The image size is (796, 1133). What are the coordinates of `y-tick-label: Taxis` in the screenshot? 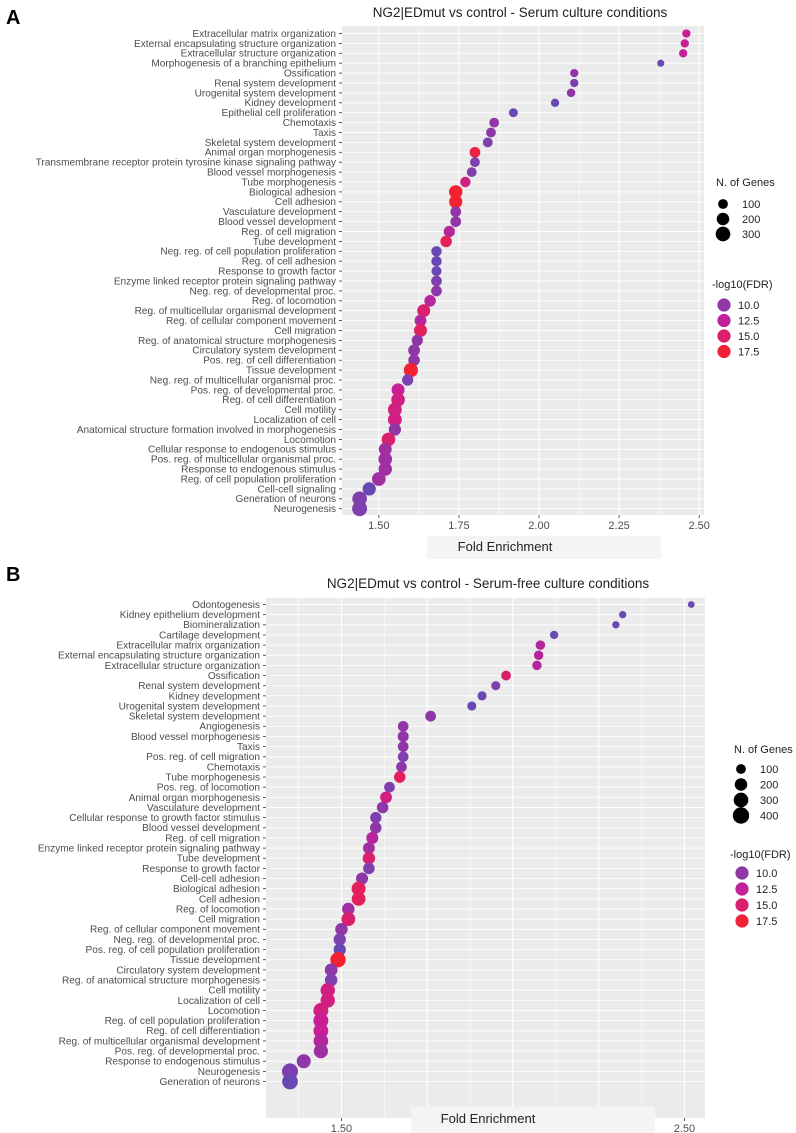 It's located at (324, 133).